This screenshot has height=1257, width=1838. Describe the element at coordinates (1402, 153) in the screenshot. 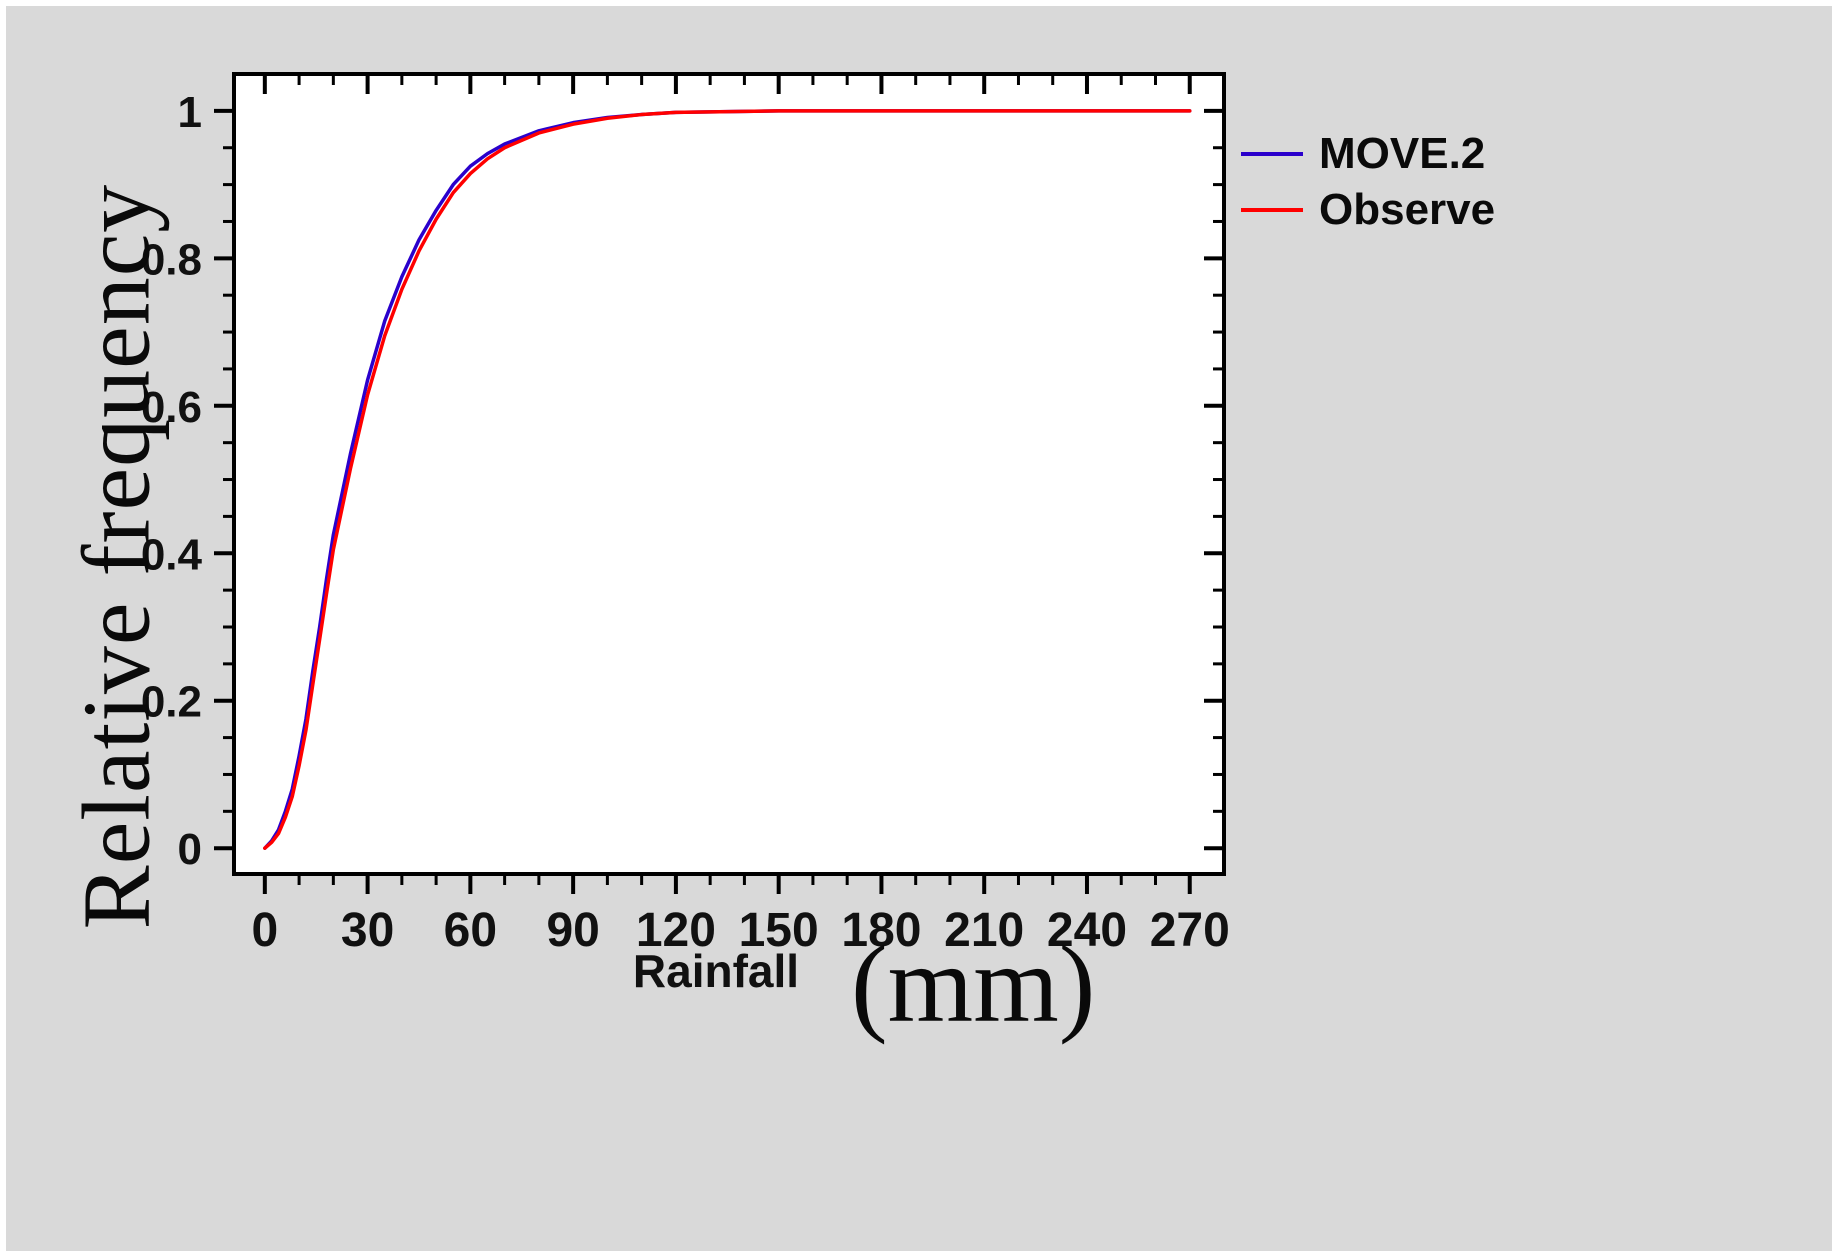

I see `legend-label-move2: MOVE.2` at that location.